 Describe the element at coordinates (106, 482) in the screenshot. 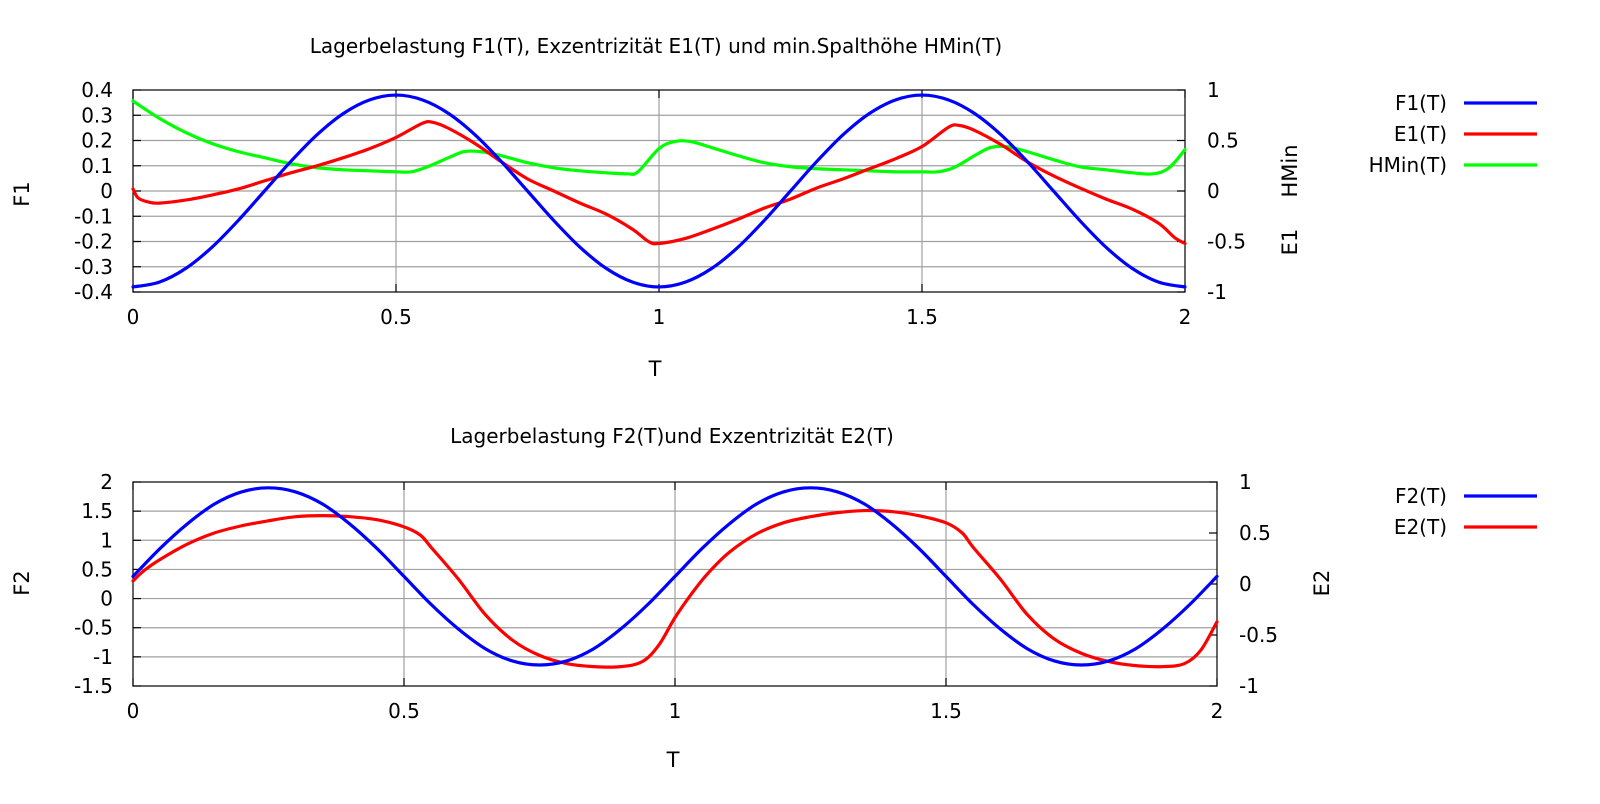

I see `y-tick-label: 2` at that location.